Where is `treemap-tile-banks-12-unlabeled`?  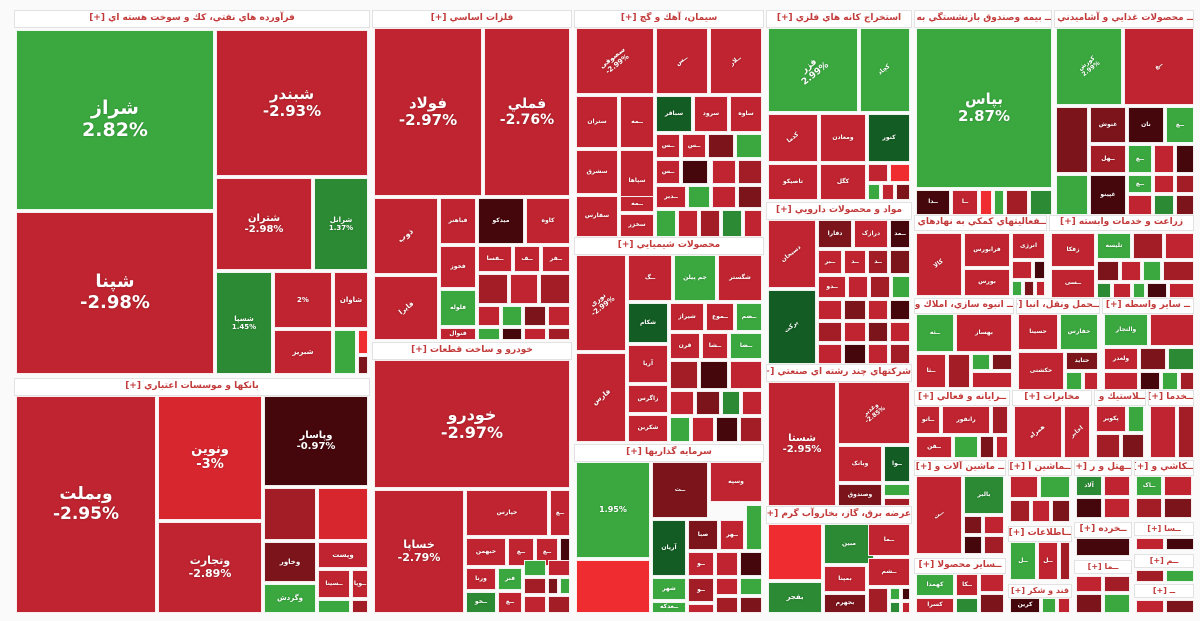
treemap-tile-banks-12-unlabeled is located at coordinates (360, 606).